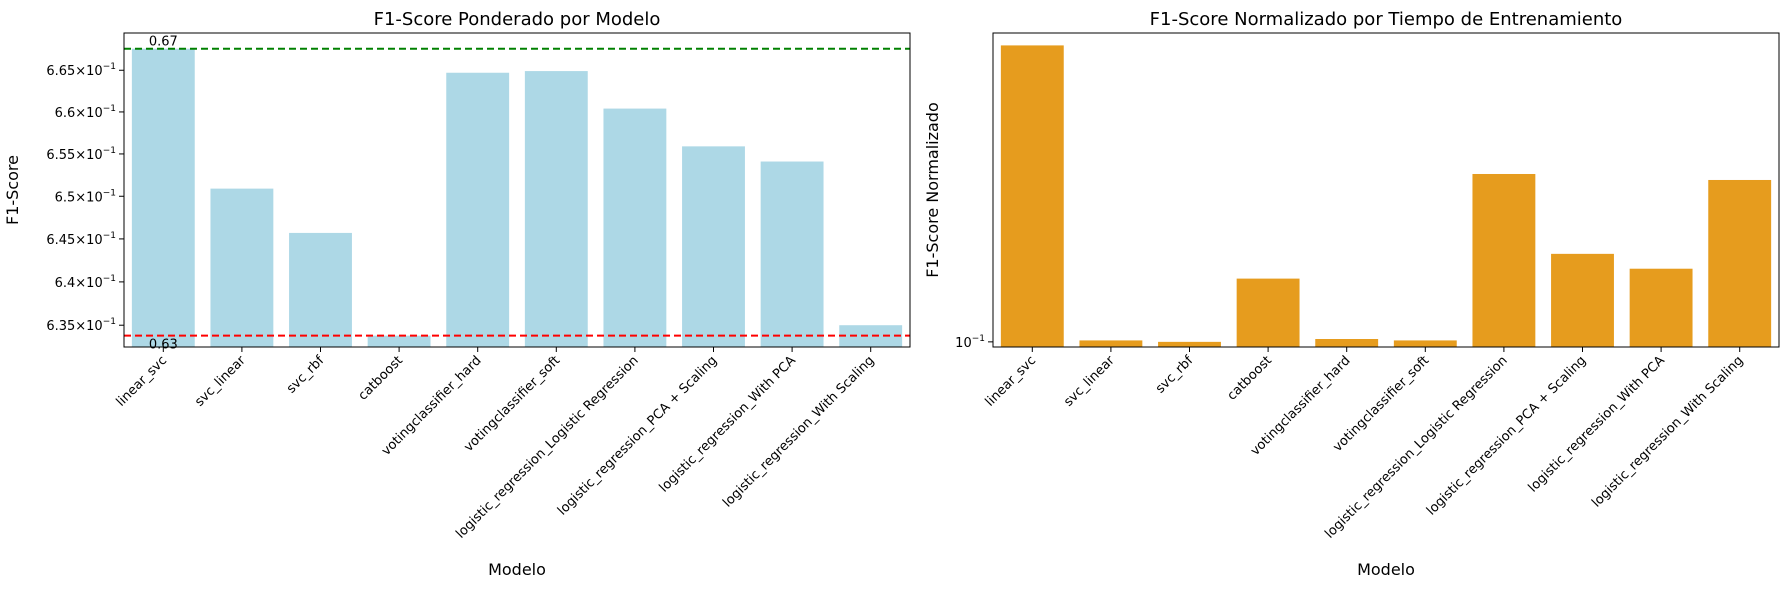 The height and width of the screenshot is (590, 1789). I want to click on max-annotation: 0.67, so click(163, 42).